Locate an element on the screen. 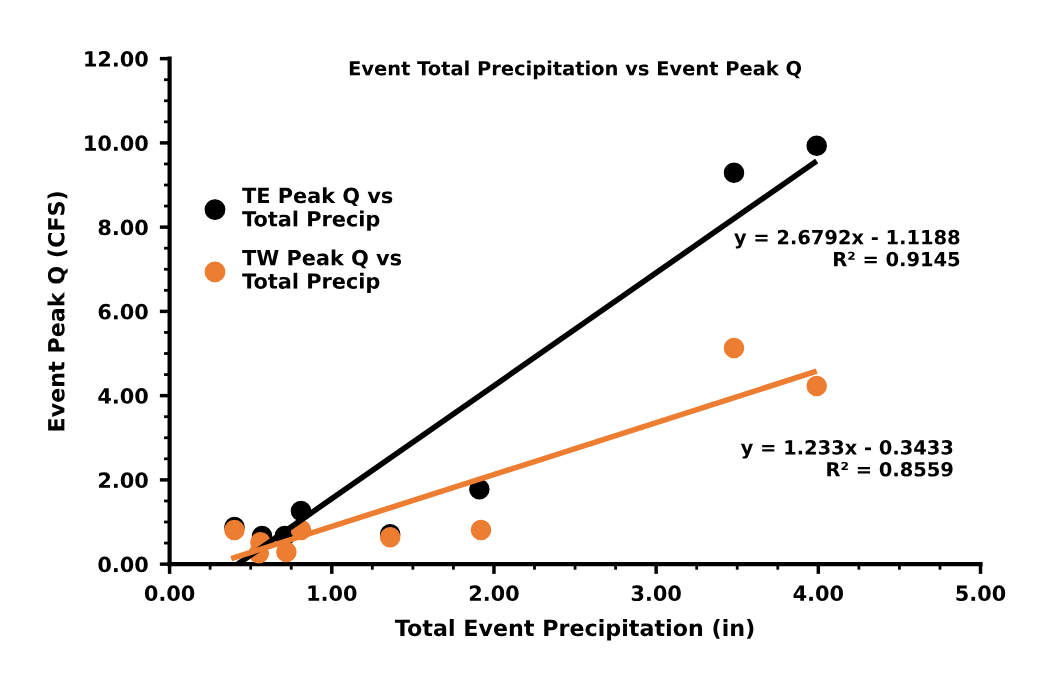 The width and height of the screenshot is (1060, 674). annotation: y = 2.6792x - 1.1188 R² = 0.9145 is located at coordinates (847, 248).